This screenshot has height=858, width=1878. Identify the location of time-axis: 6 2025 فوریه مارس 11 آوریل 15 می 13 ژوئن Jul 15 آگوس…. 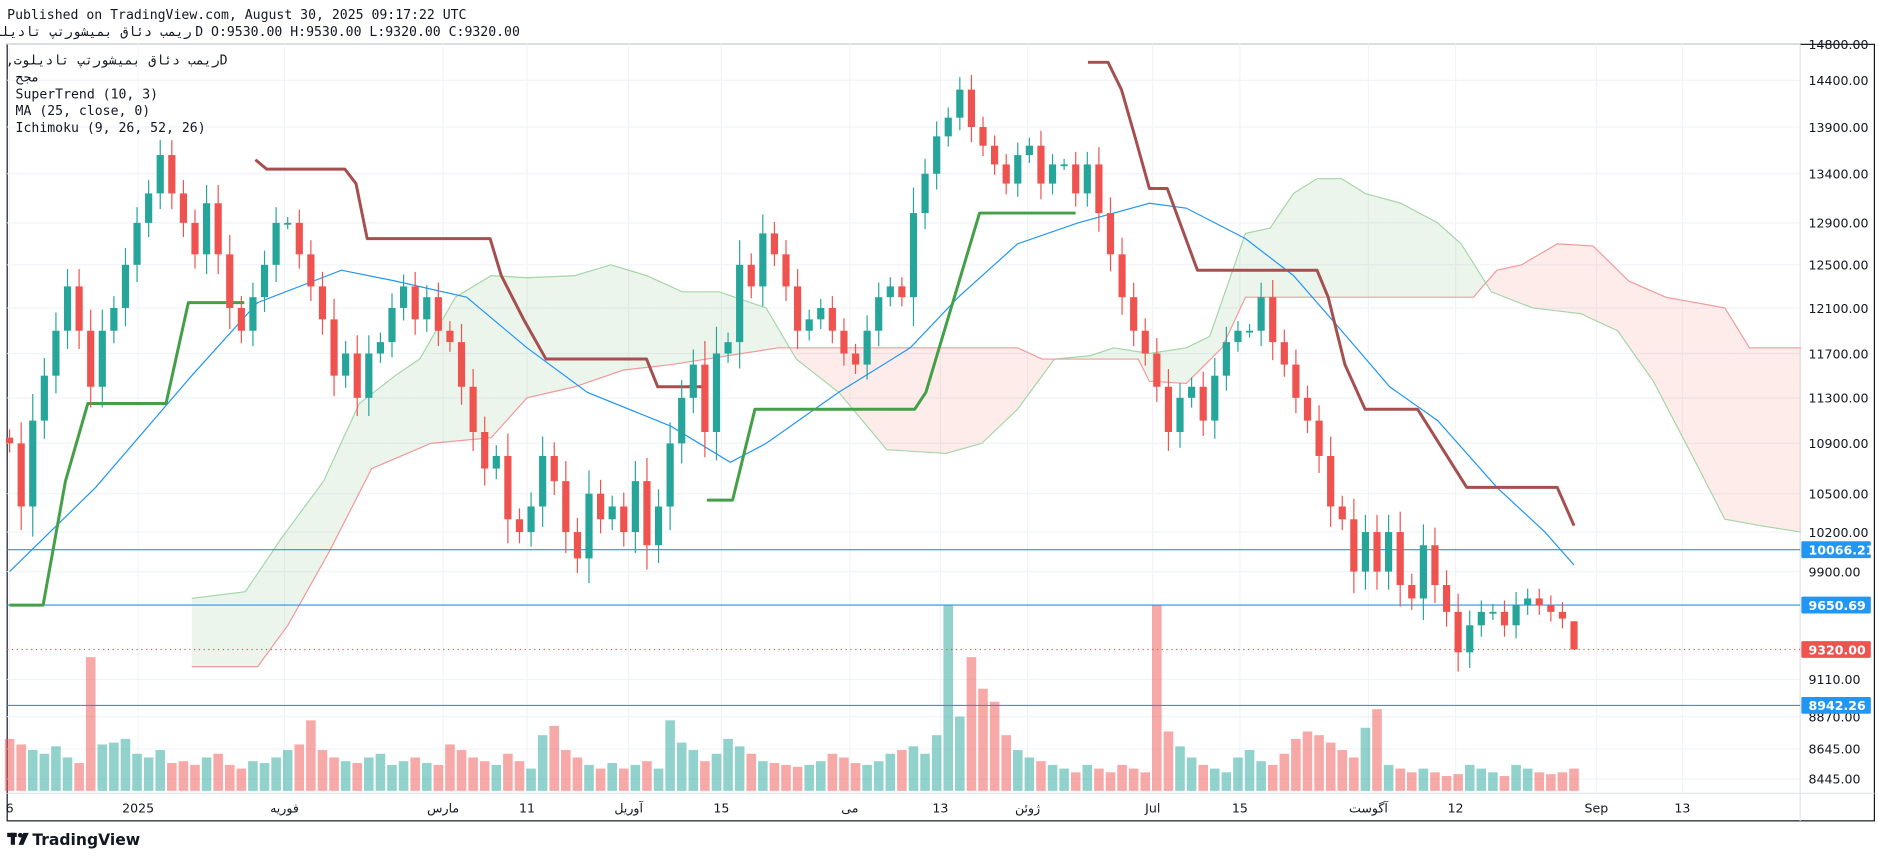
(848, 808).